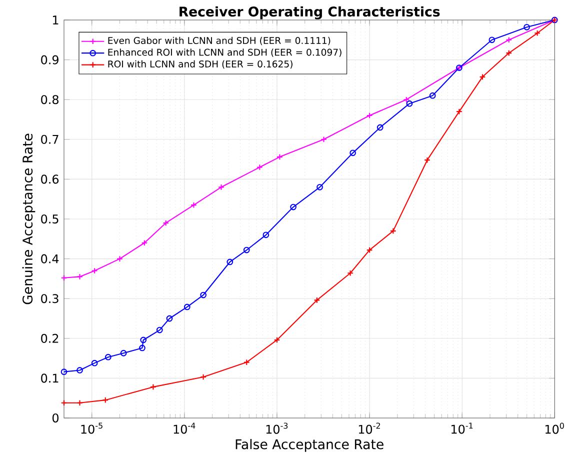 The image size is (582, 472). Describe the element at coordinates (310, 13) in the screenshot. I see `chart-title: Receiver Operating Characteristics` at that location.